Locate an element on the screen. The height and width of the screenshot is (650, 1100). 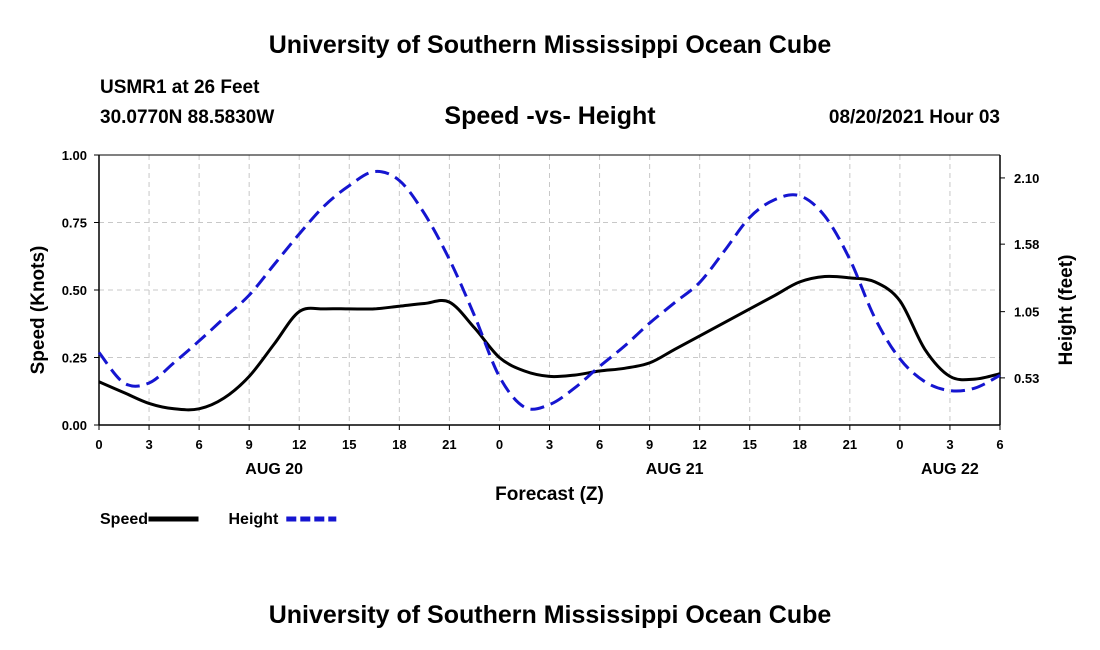
legend-label-height: Height is located at coordinates (254, 519).